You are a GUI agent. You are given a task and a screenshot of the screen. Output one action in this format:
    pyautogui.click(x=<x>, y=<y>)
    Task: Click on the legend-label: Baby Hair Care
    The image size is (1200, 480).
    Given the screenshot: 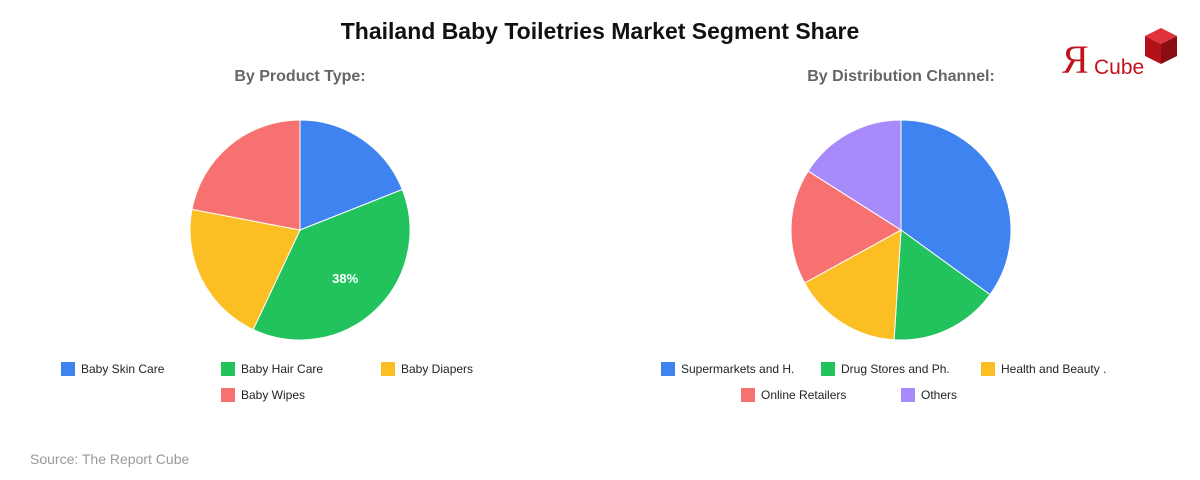 What is the action you would take?
    pyautogui.click(x=282, y=369)
    